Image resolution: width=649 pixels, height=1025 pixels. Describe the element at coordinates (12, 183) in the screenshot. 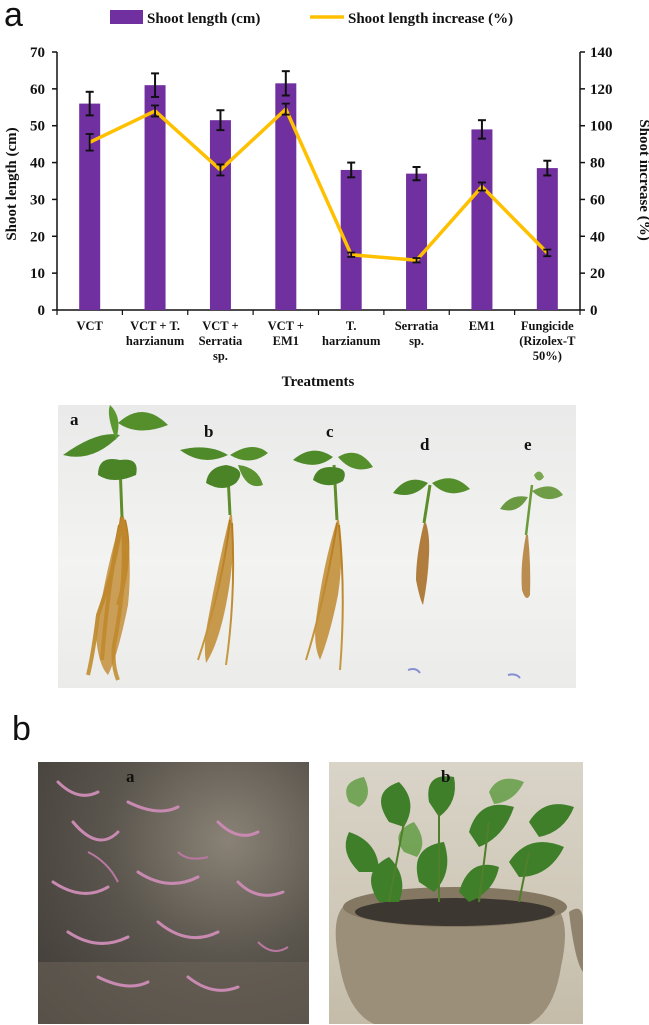

I see `y-axis-title: Shoot length (cm)` at that location.